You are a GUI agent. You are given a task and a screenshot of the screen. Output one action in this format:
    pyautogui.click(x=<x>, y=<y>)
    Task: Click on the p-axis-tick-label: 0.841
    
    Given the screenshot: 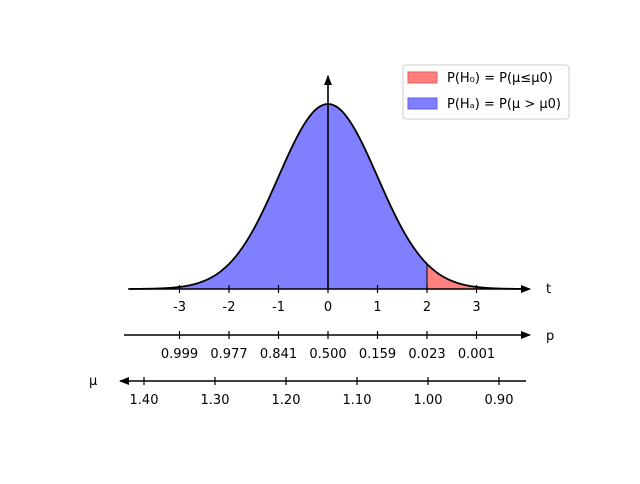 What is the action you would take?
    pyautogui.click(x=278, y=354)
    